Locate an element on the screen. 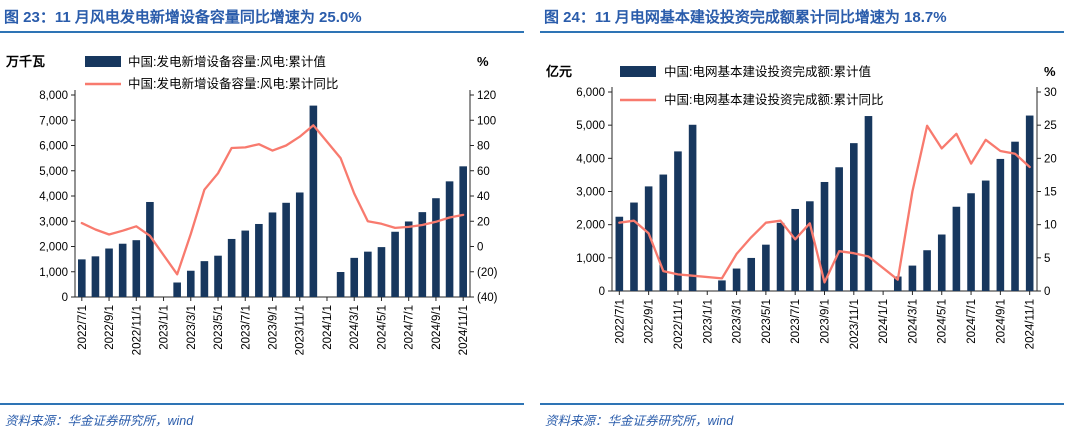 The image size is (1080, 438). bar-legend-label: 中国:电网基本建设投资完成额:累计值 is located at coordinates (767, 71).